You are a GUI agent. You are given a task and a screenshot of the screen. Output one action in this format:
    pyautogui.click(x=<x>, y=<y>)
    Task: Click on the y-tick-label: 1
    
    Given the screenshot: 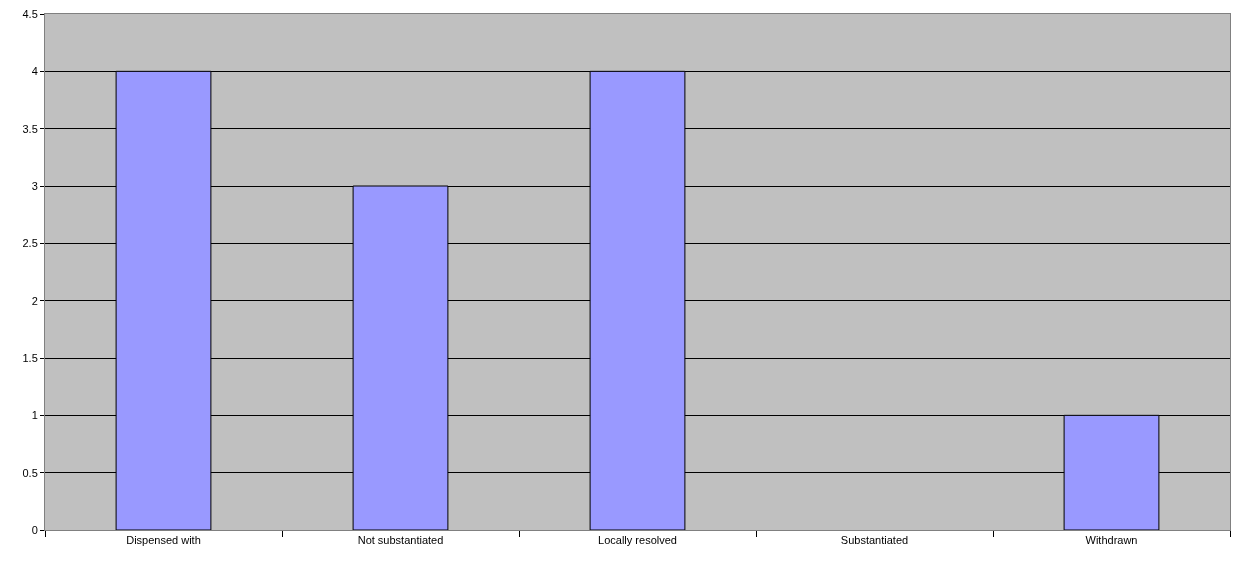 What is the action you would take?
    pyautogui.click(x=34, y=415)
    